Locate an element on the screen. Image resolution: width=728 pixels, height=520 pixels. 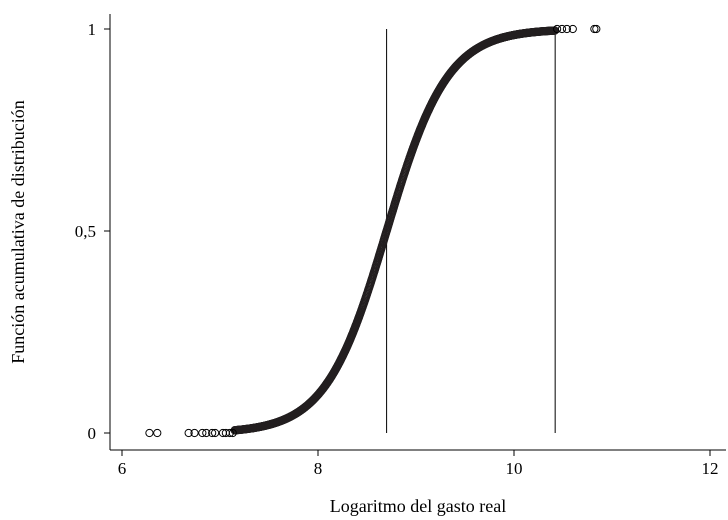
x-axis-title: Logaritmo del gasto real is located at coordinates (418, 506).